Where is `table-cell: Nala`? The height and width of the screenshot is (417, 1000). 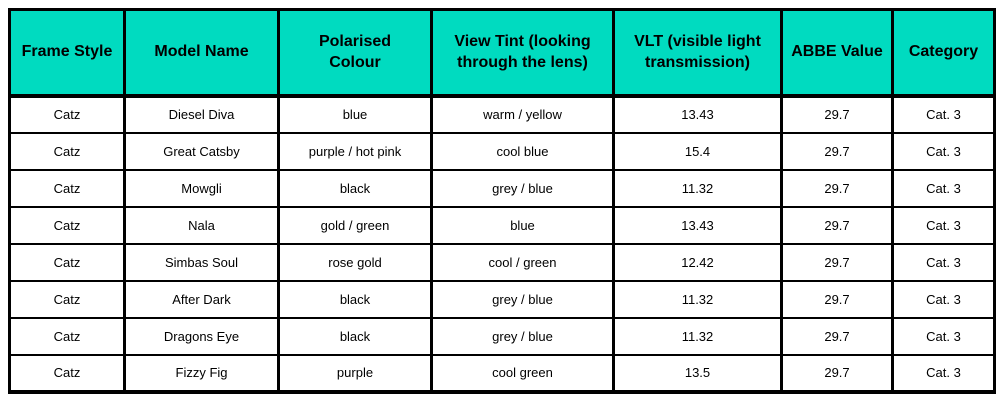
table-cell: Nala is located at coordinates (201, 225).